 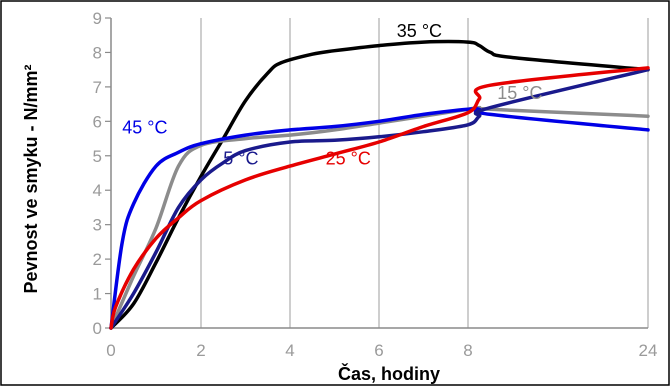 I want to click on series-label-35-C: 35 °C, so click(x=419, y=31).